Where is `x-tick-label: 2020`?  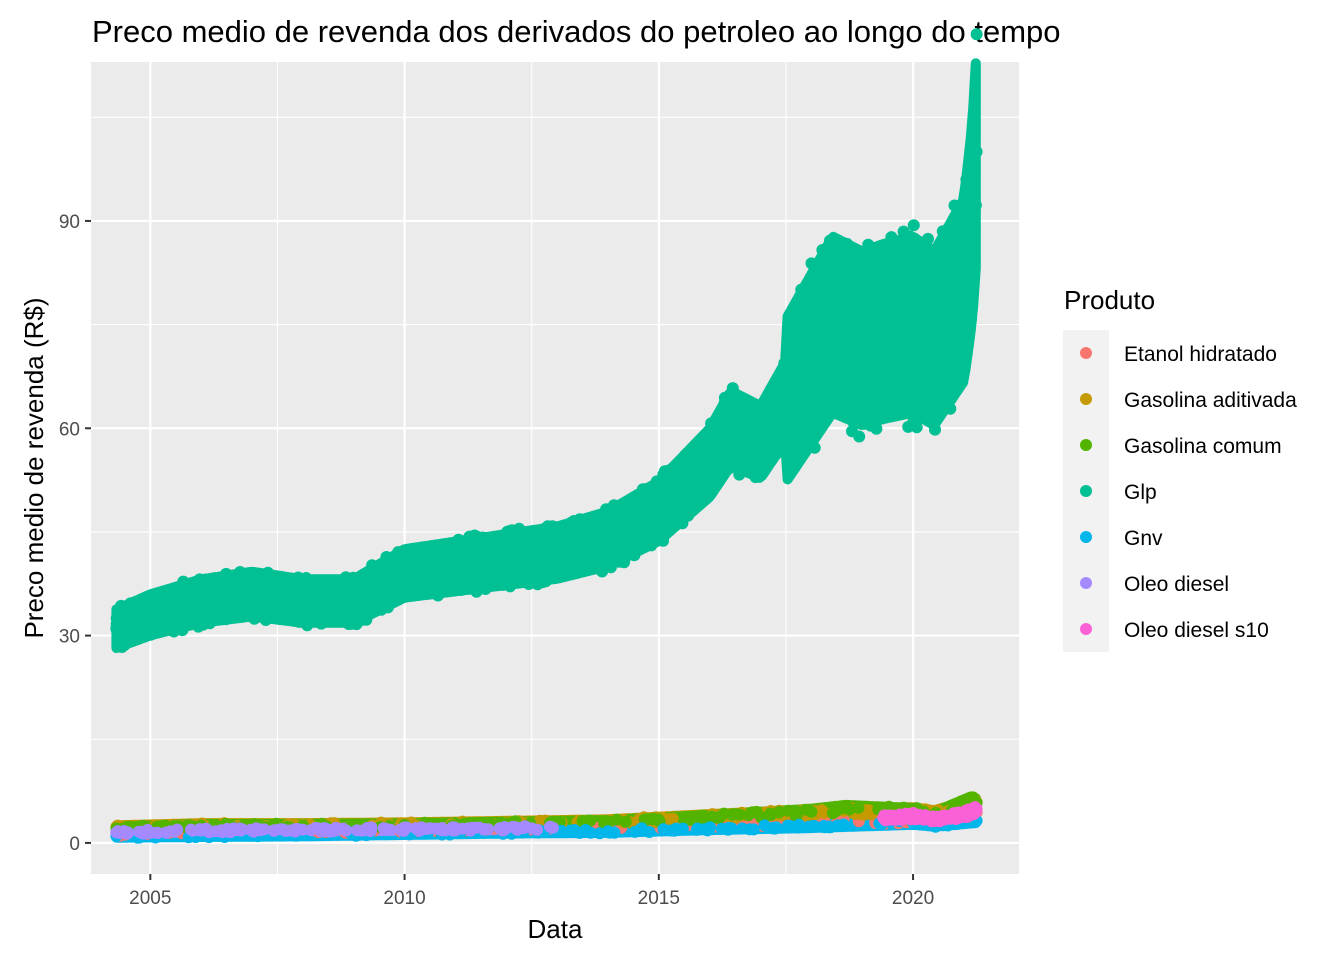
x-tick-label: 2020 is located at coordinates (913, 898).